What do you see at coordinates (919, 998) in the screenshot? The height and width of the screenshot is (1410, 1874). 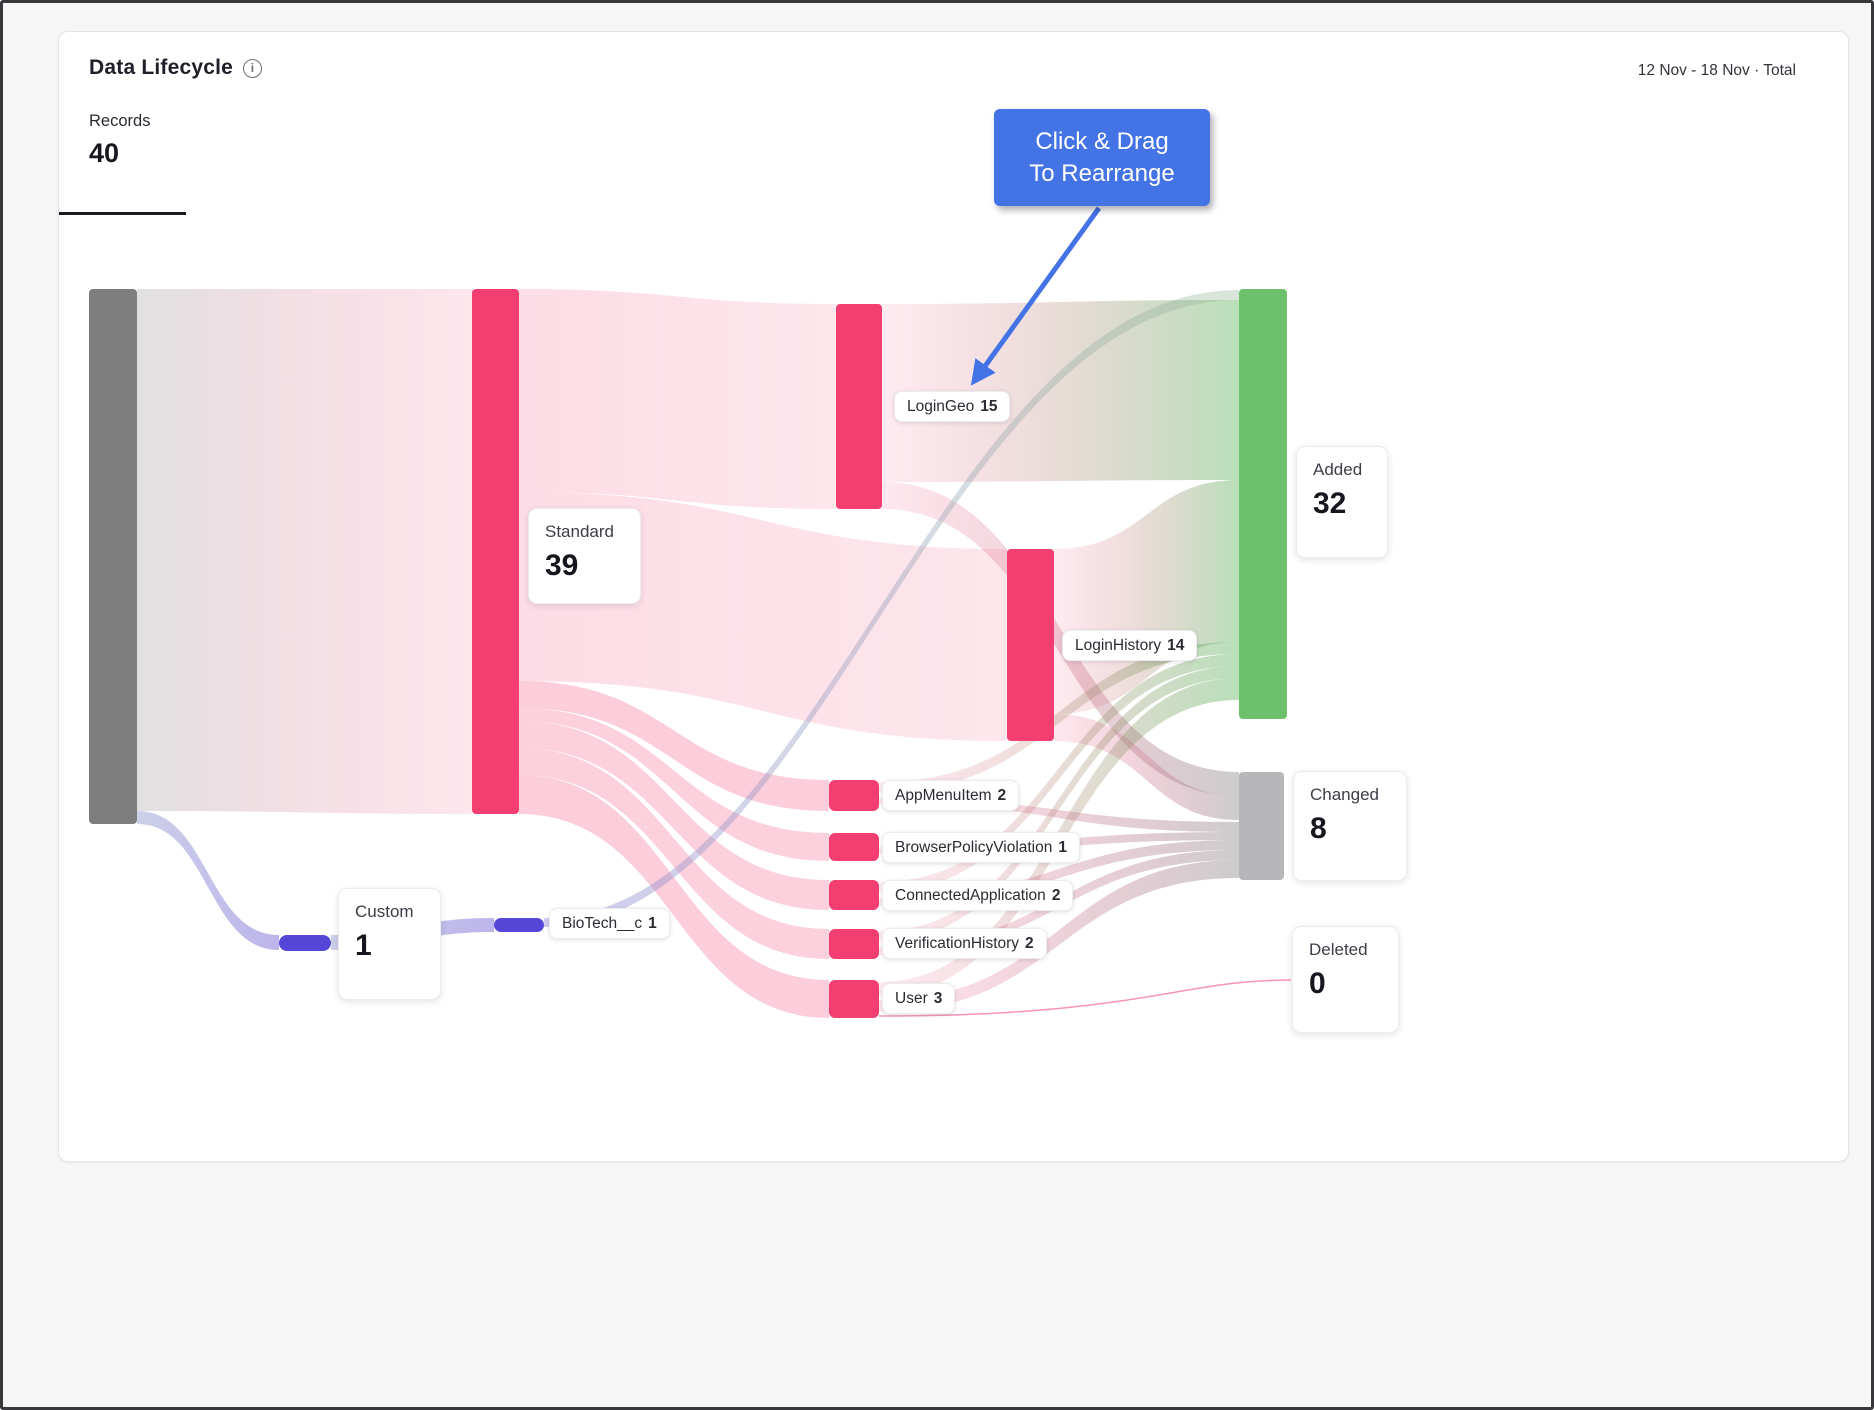 I see `node-label-user: User 3` at bounding box center [919, 998].